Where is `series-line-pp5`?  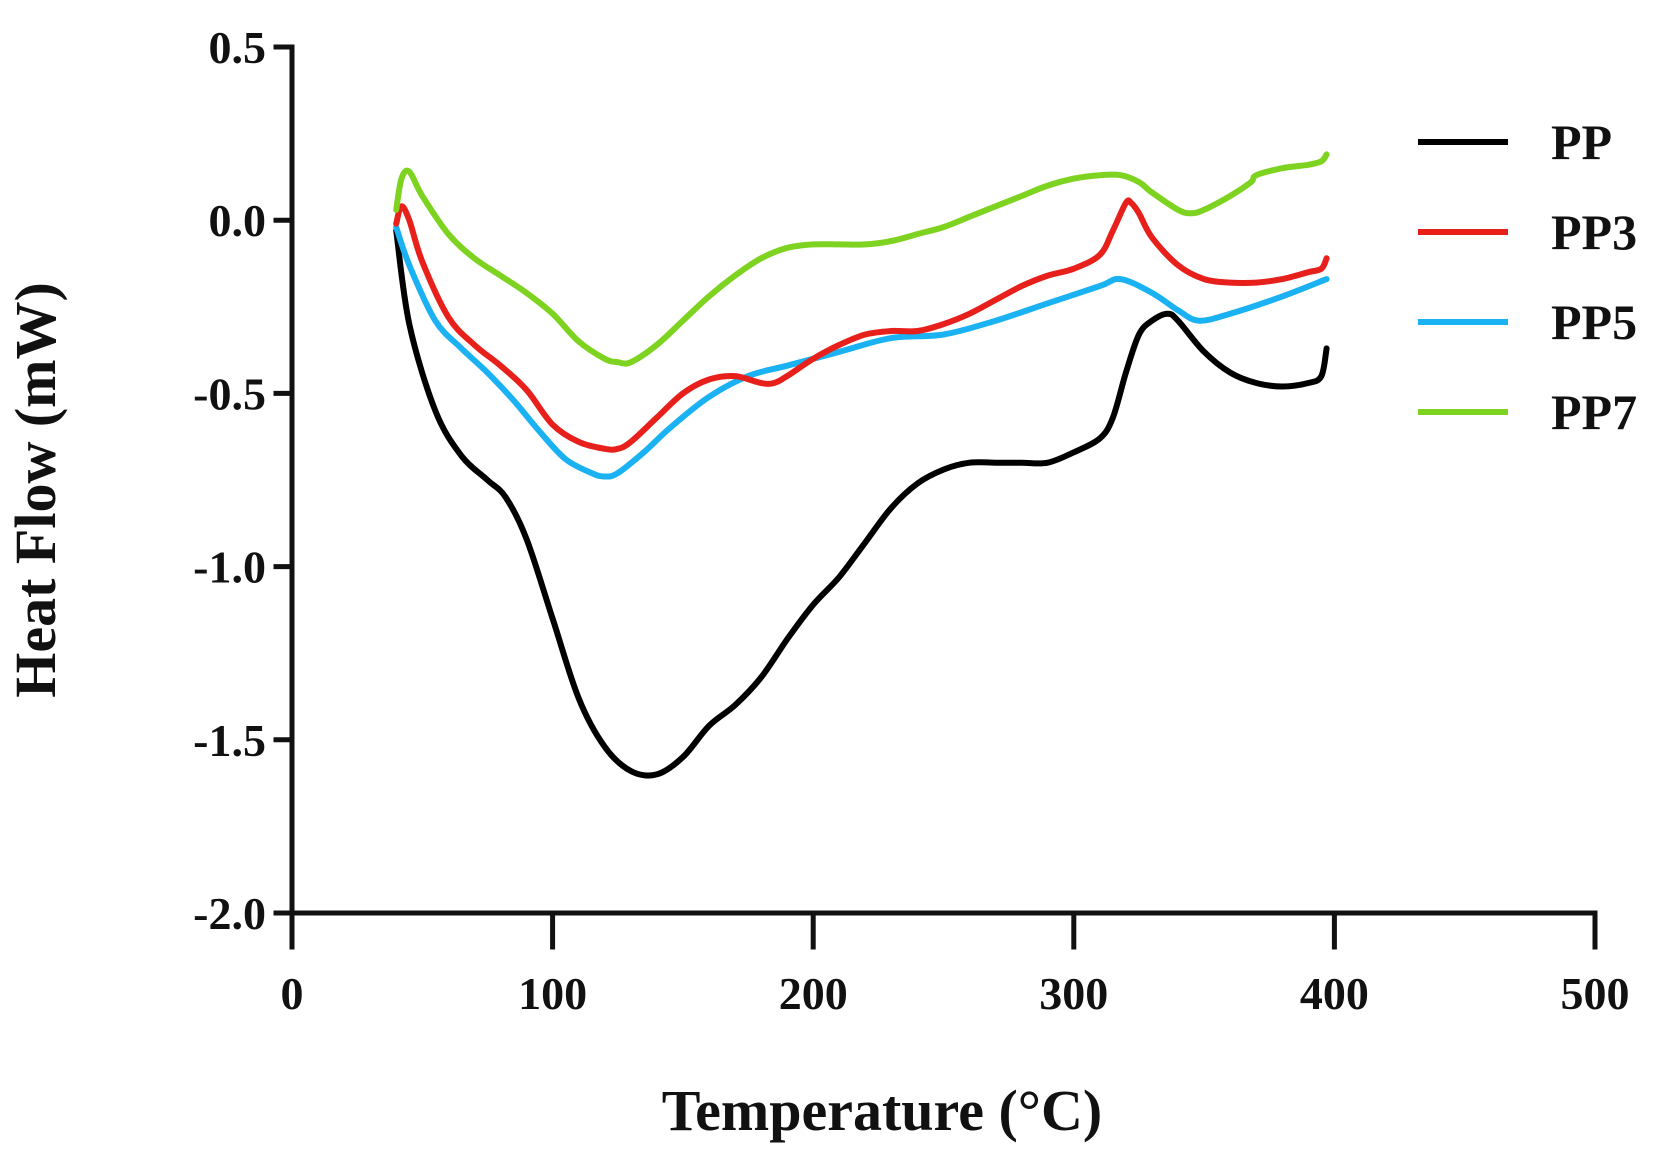
series-line-pp5 is located at coordinates (861, 352).